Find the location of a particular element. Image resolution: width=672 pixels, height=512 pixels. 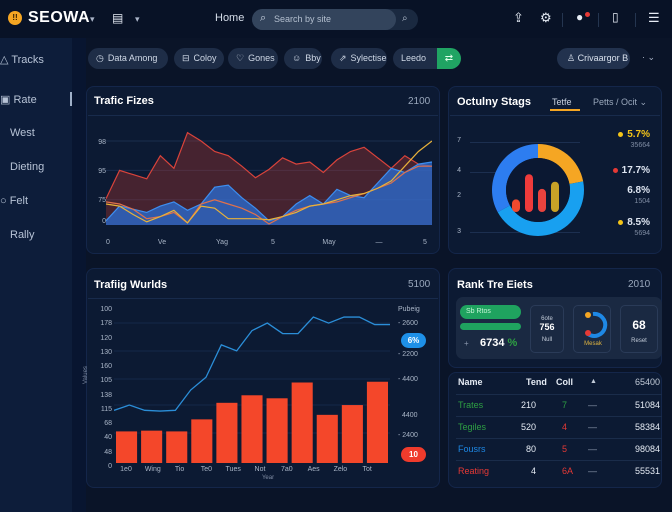

x-tick: Wing is located at coordinates (152, 469).